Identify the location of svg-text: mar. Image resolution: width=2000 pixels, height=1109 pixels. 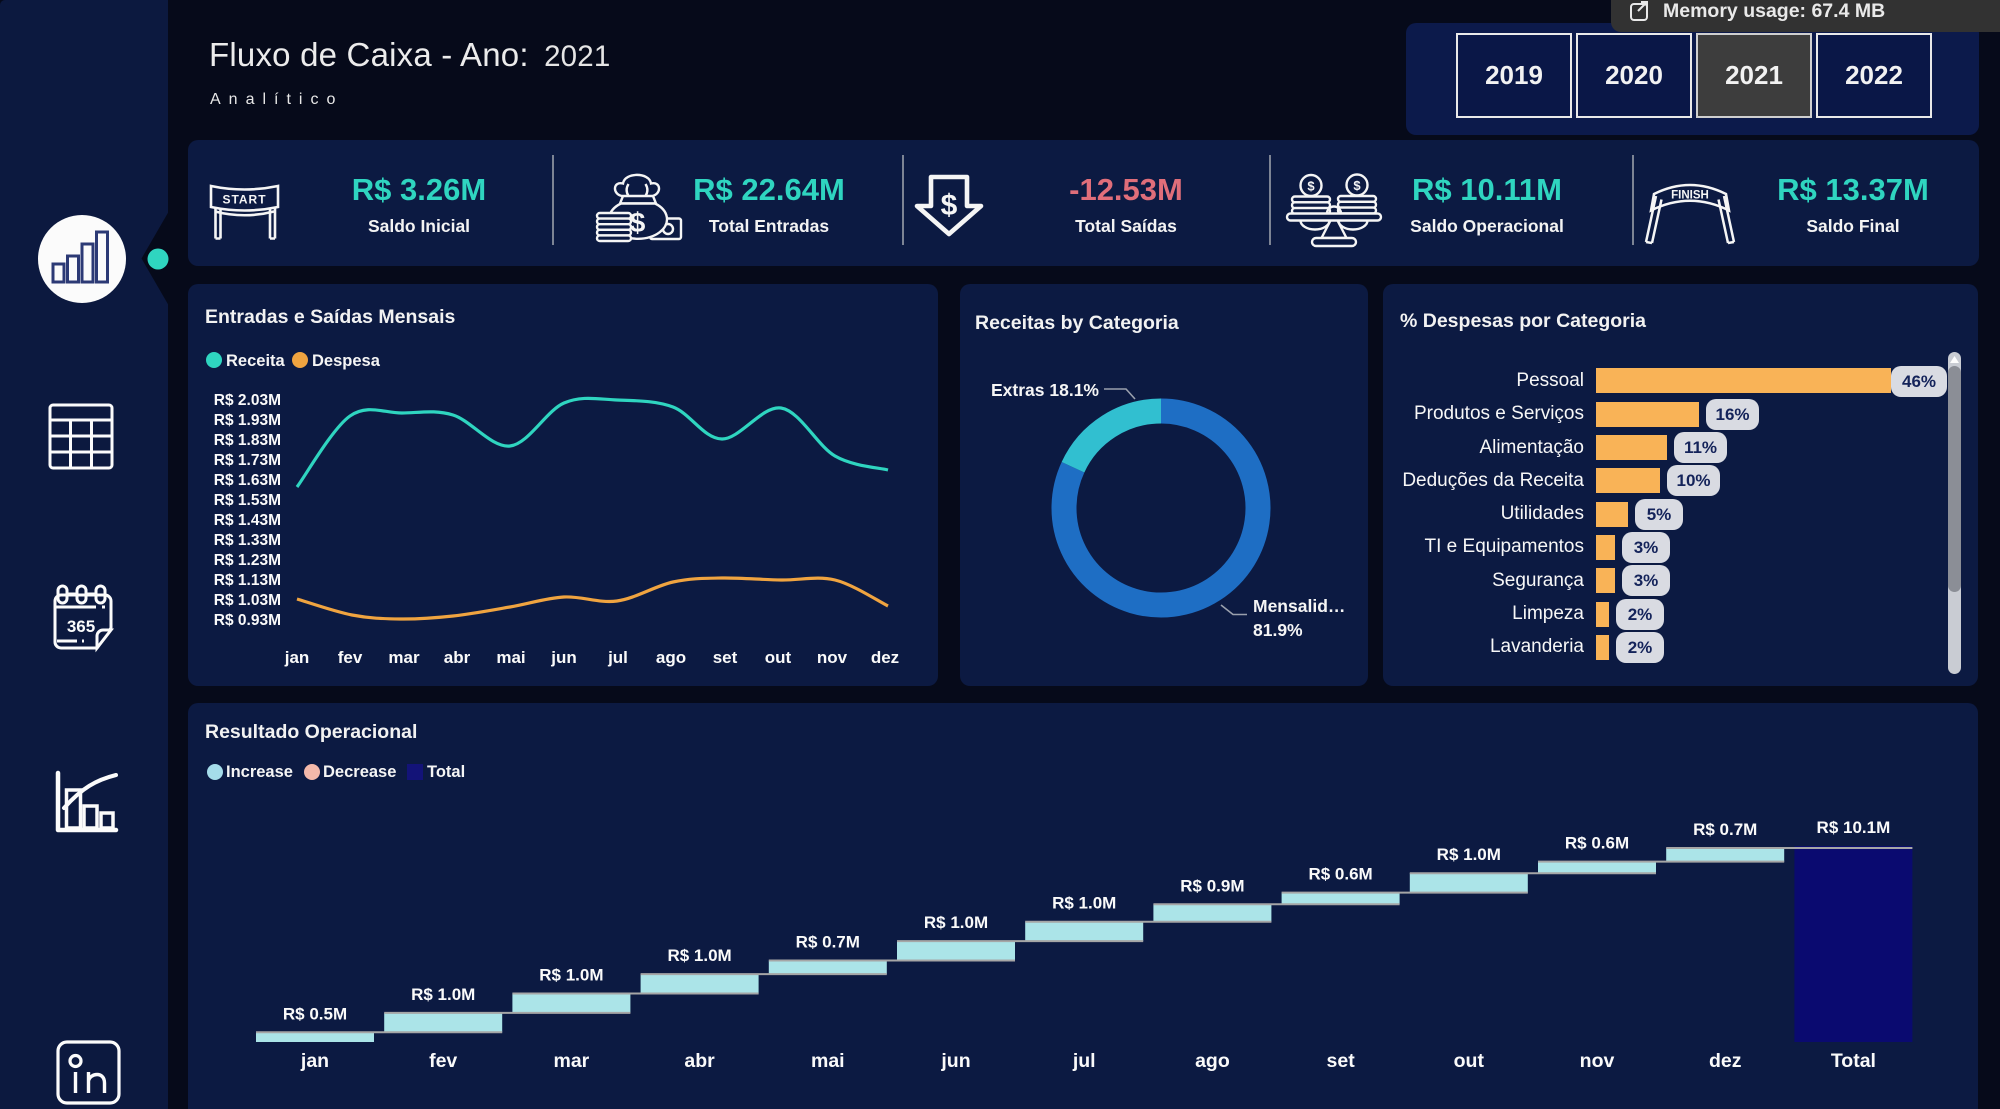
(572, 1061).